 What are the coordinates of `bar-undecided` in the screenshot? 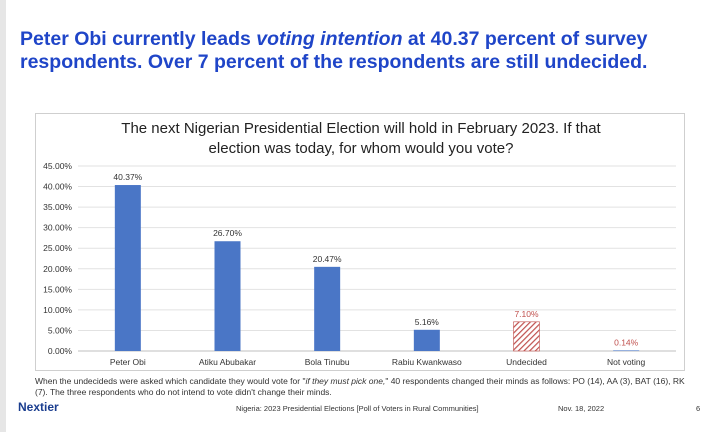 It's located at (526, 336).